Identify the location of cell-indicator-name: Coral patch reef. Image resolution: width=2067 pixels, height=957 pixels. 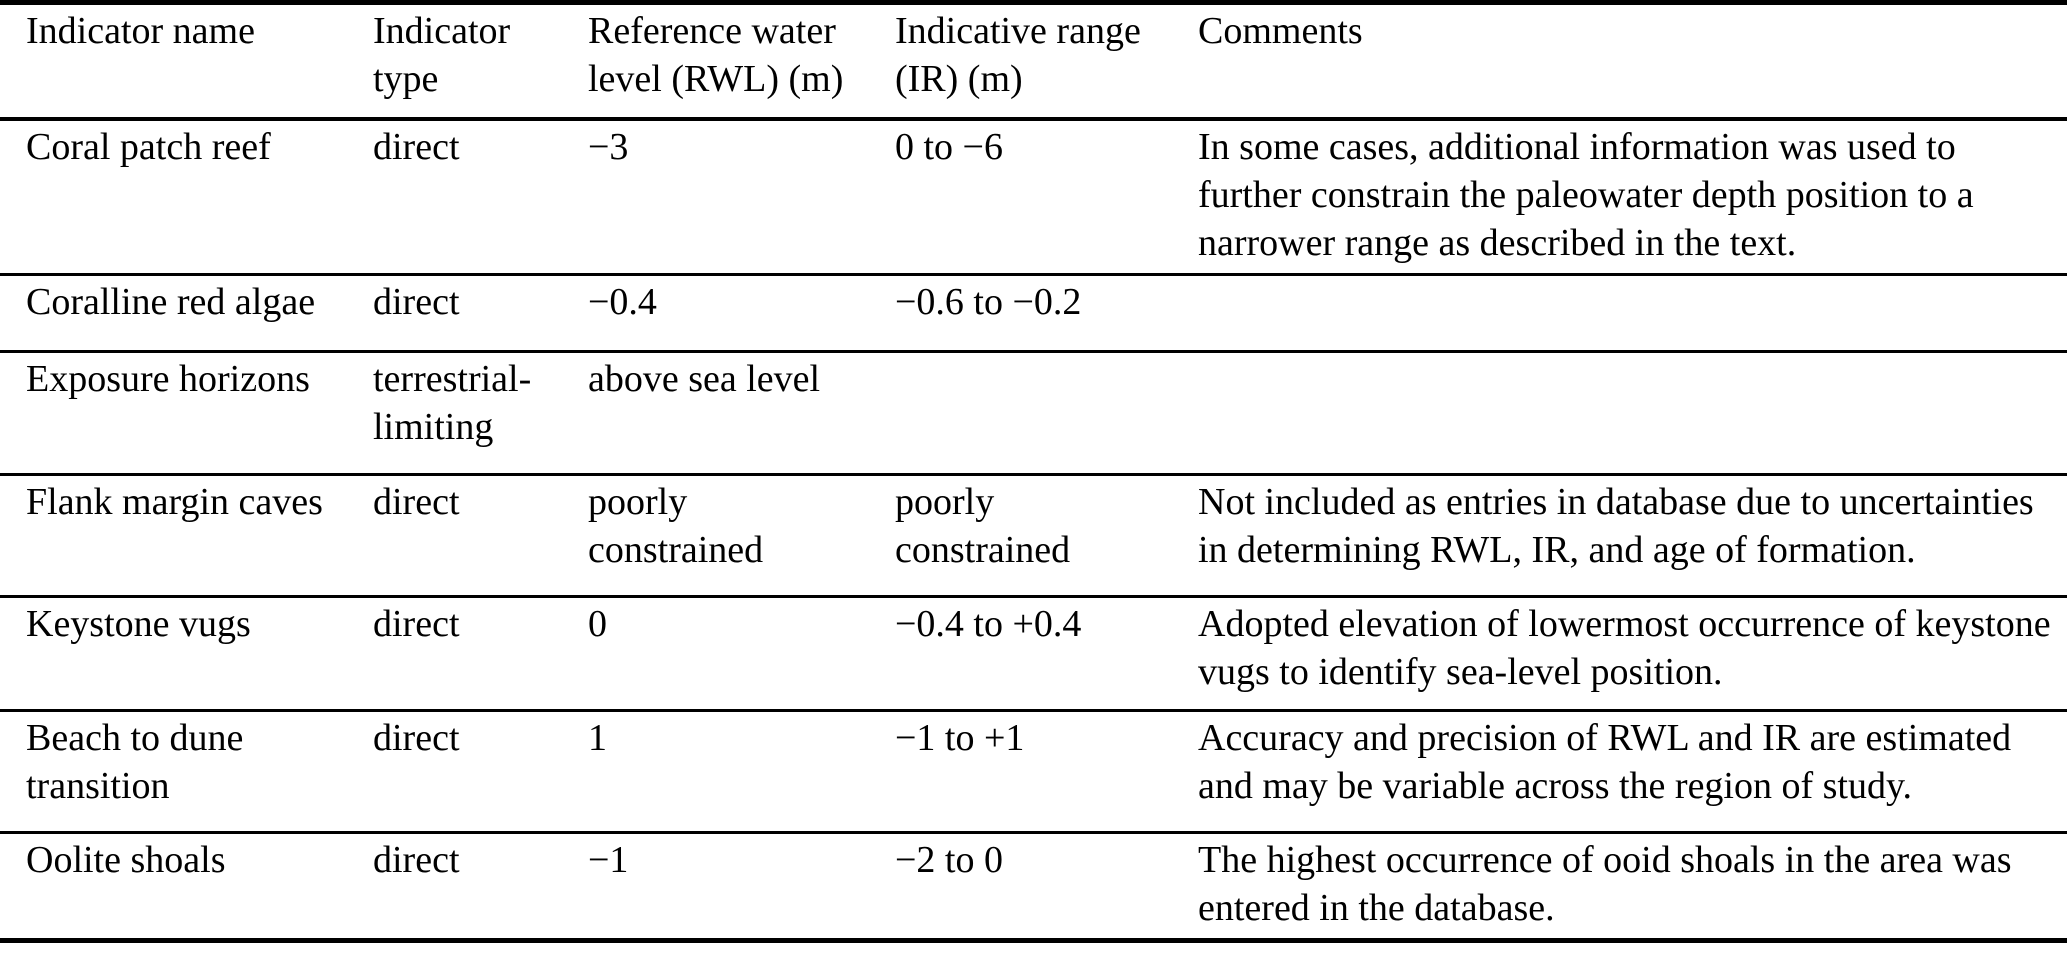
(186, 197).